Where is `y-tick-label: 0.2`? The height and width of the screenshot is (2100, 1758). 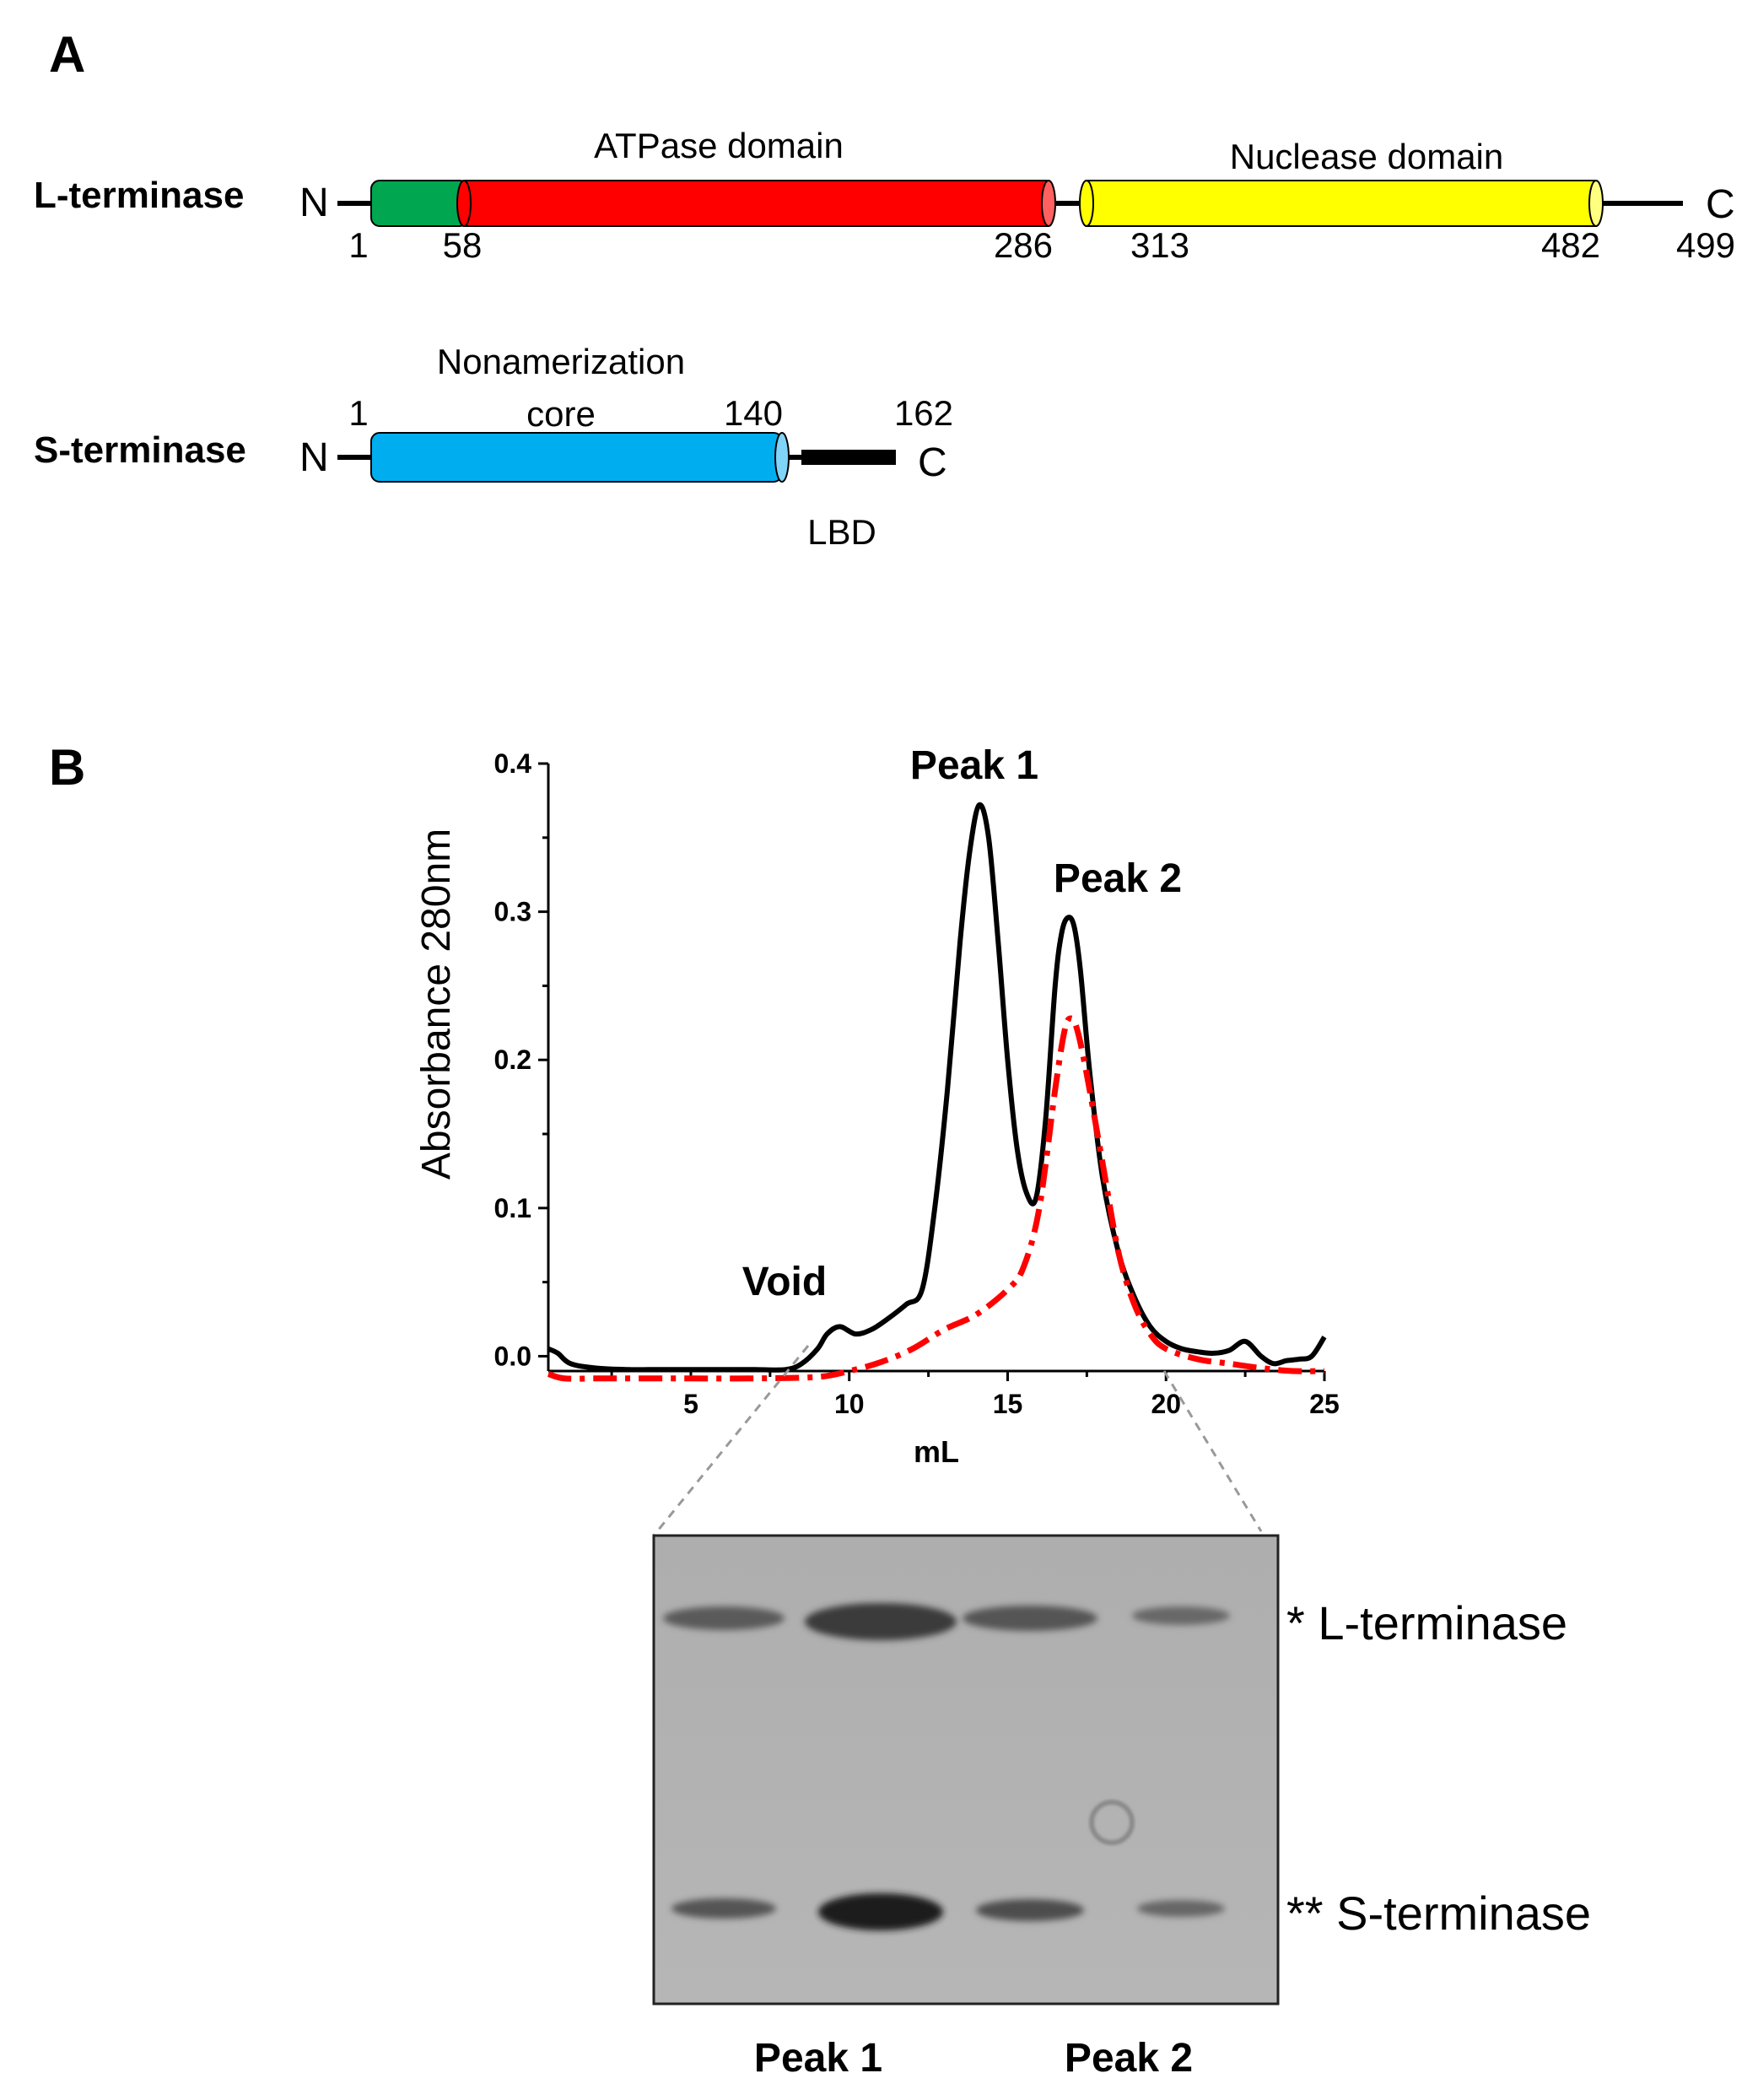 y-tick-label: 0.2 is located at coordinates (512, 1060).